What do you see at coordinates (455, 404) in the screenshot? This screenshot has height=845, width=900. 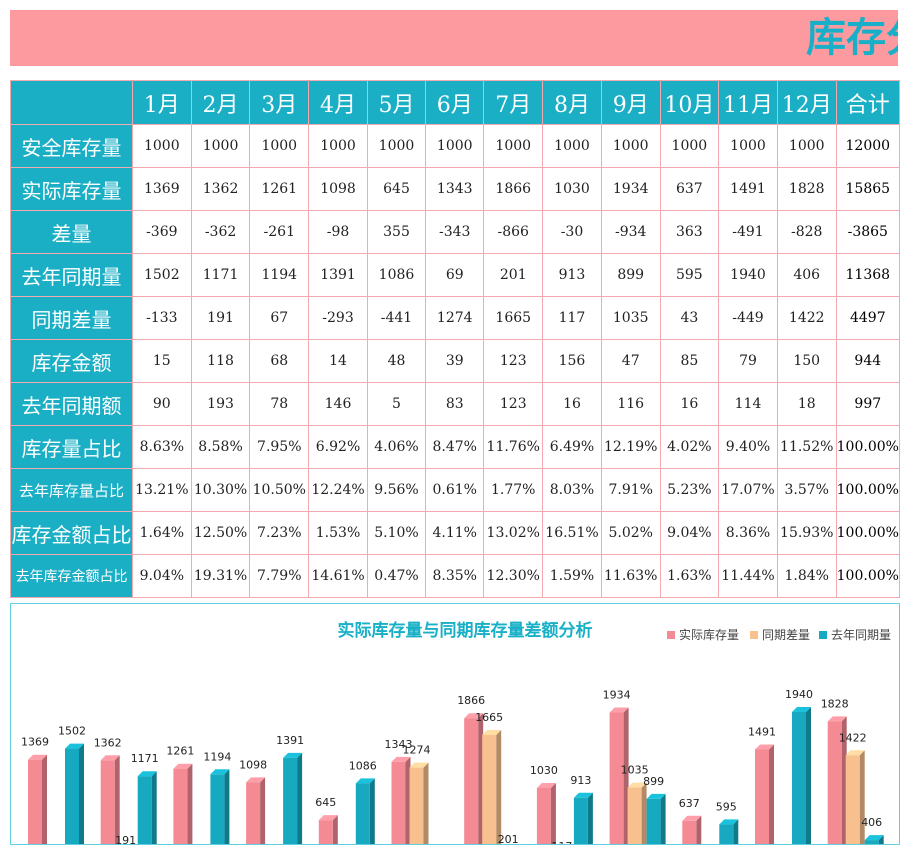 I see `table-cell: 83` at bounding box center [455, 404].